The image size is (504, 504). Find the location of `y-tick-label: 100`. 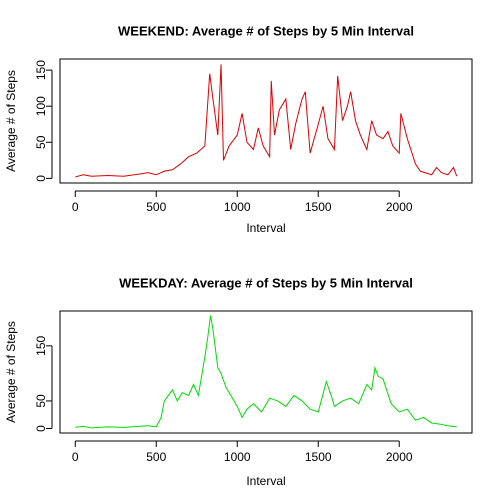

y-tick-label: 100 is located at coordinates (41, 106).